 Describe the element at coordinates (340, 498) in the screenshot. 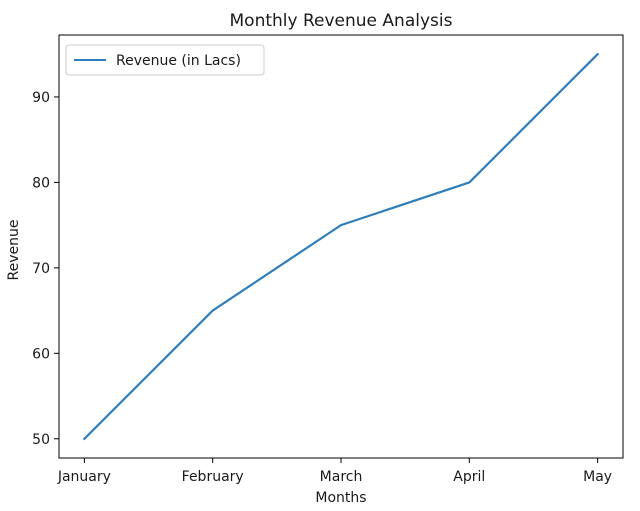

I see `x-axis-label: Months` at that location.